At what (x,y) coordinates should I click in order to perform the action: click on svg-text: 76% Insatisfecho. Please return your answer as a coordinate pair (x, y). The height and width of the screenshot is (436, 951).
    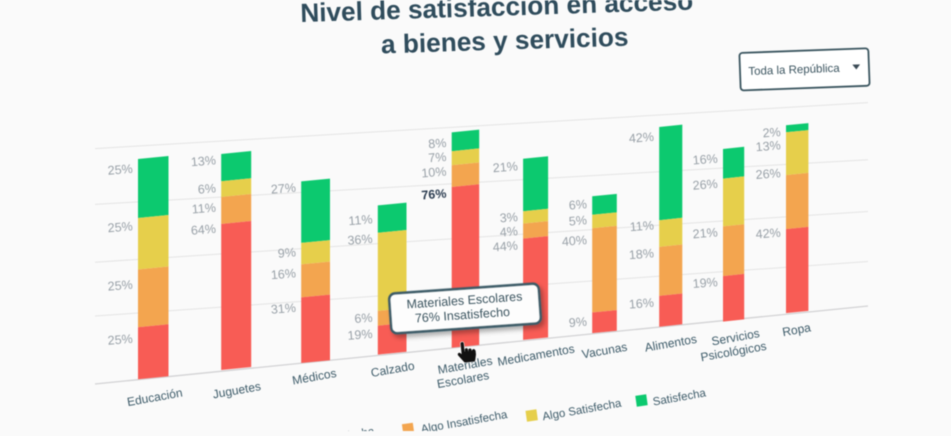
    Looking at the image, I should click on (462, 315).